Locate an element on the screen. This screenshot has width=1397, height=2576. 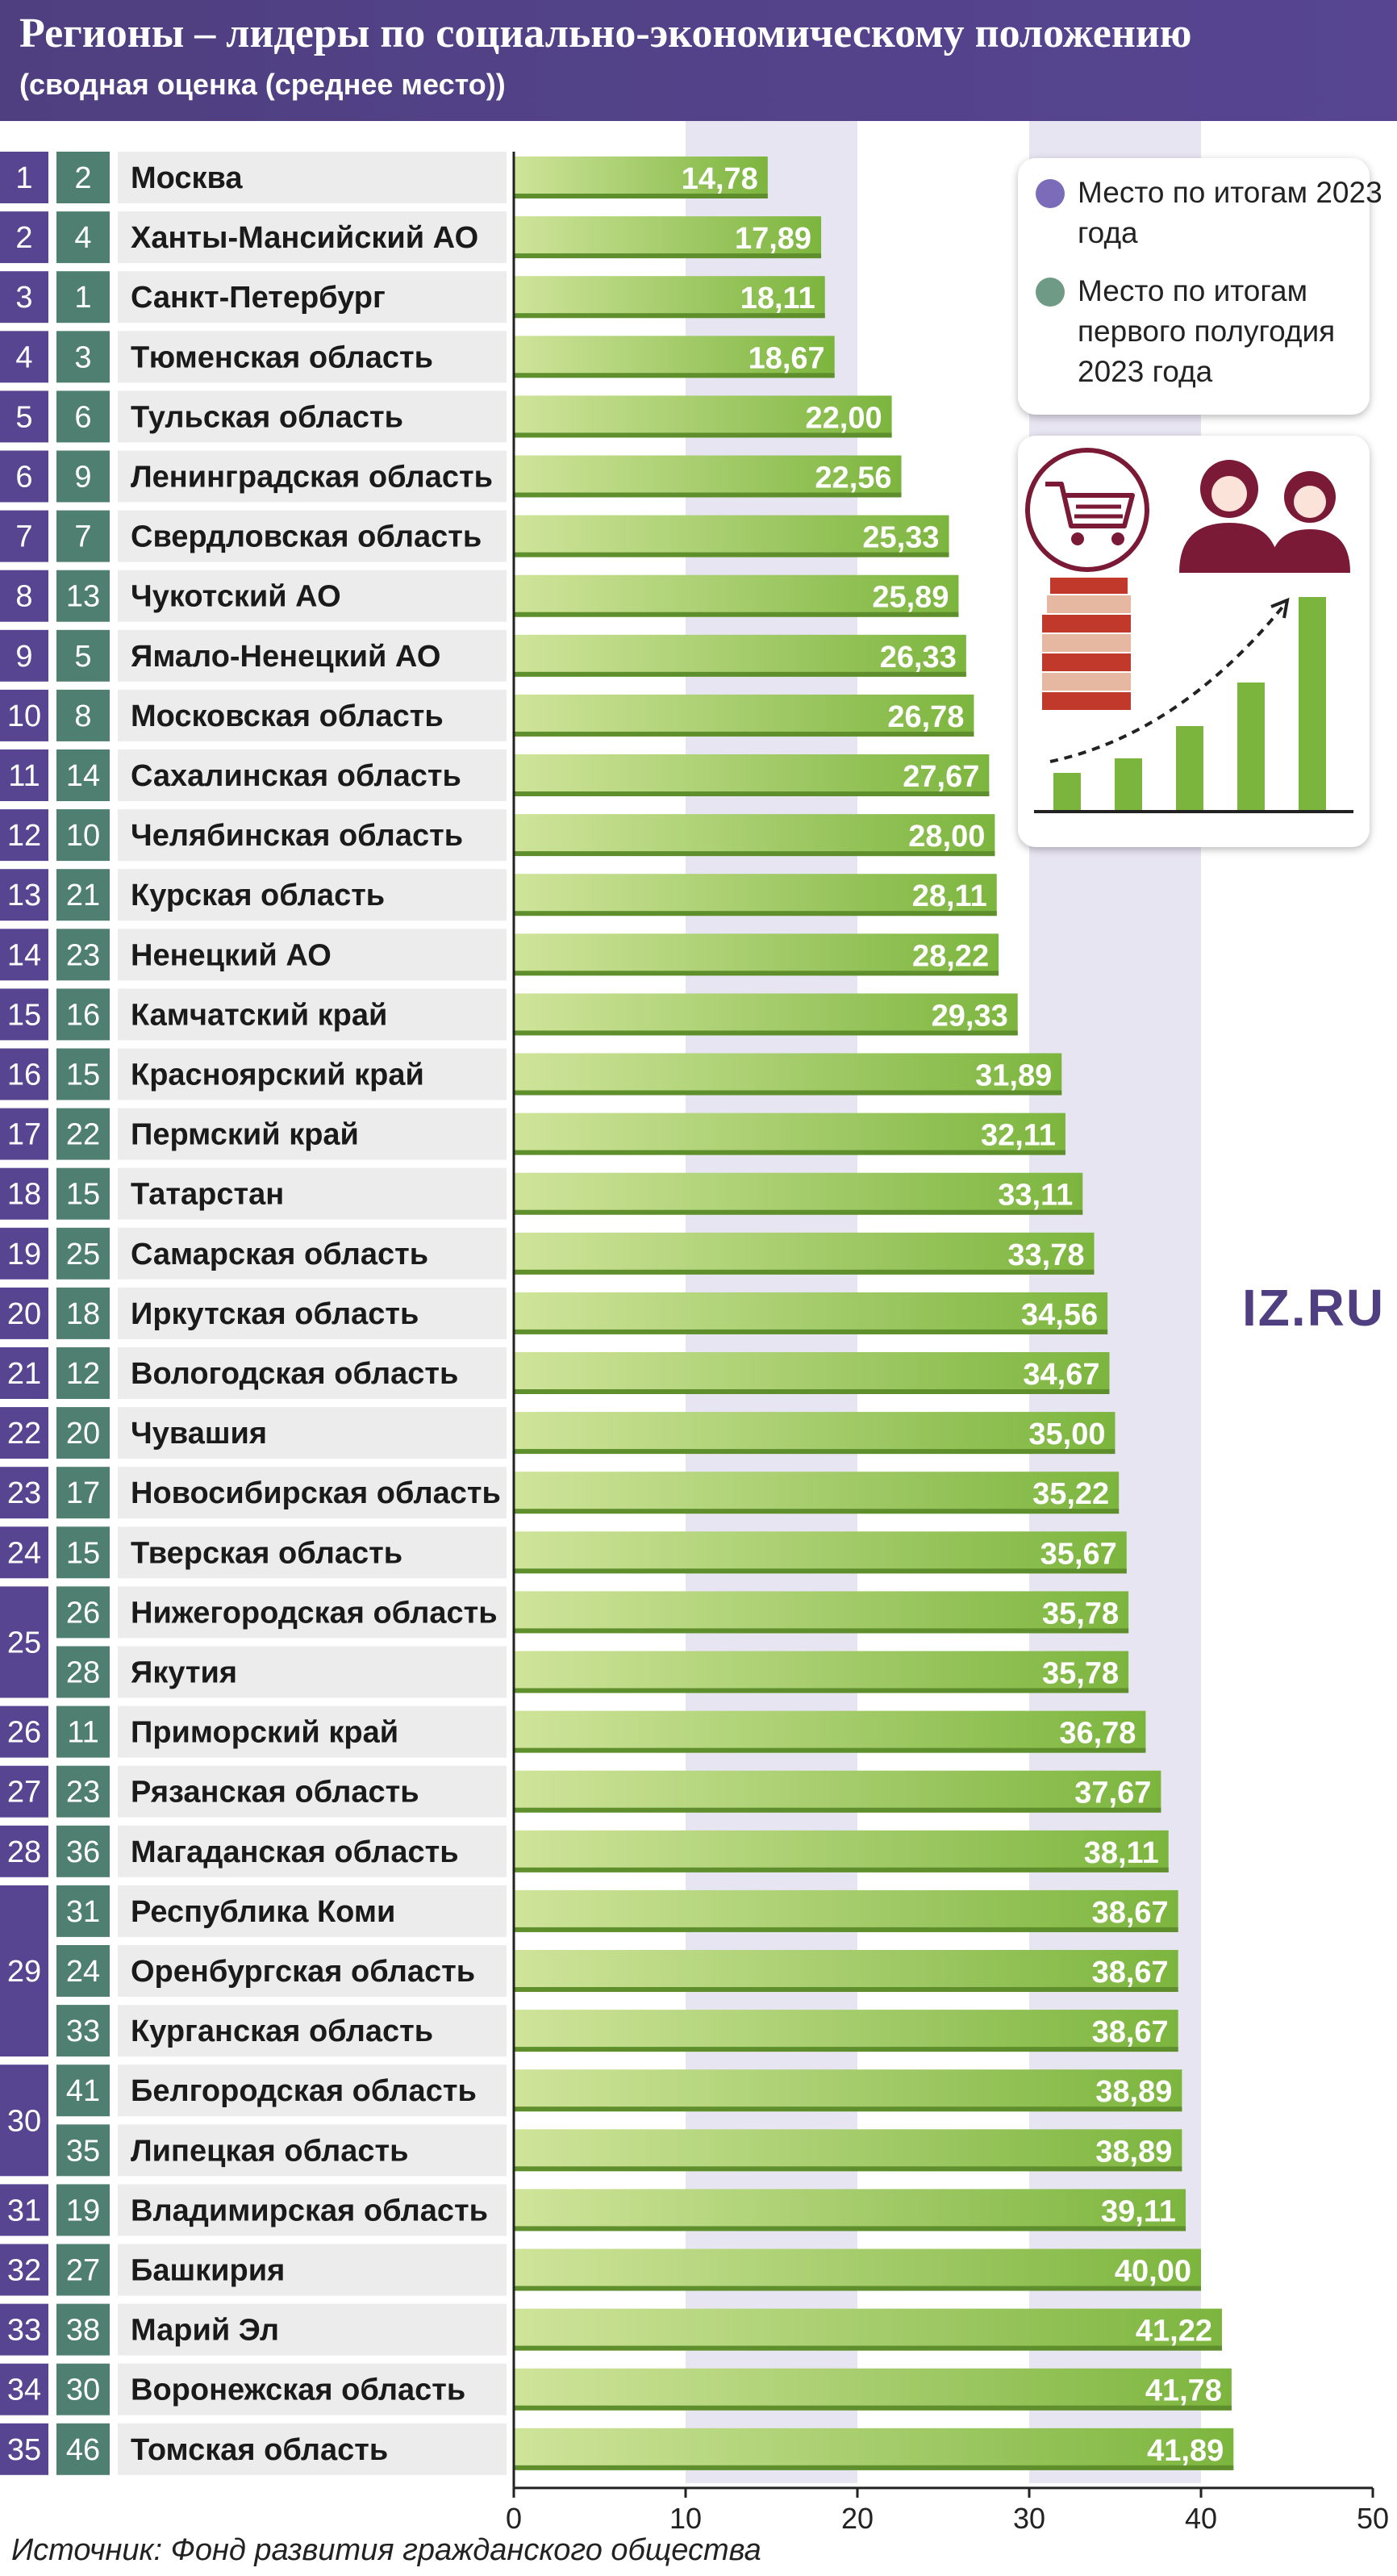
bar-value-label: 41,89 is located at coordinates (1185, 2451).